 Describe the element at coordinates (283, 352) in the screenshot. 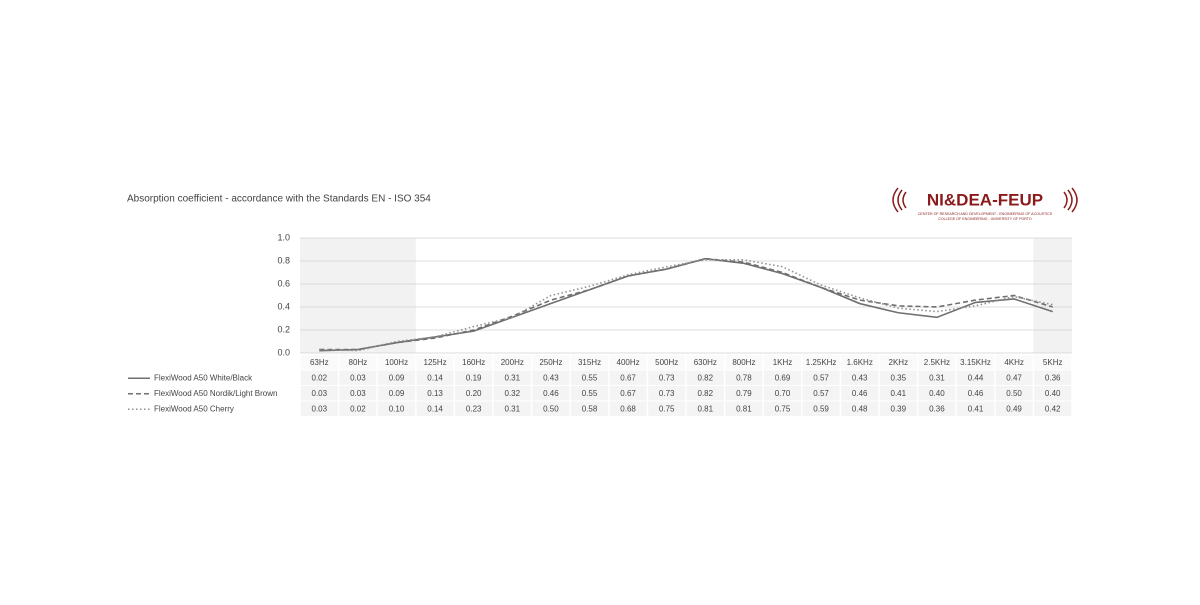

I see `y-tick-label: 0.0` at that location.